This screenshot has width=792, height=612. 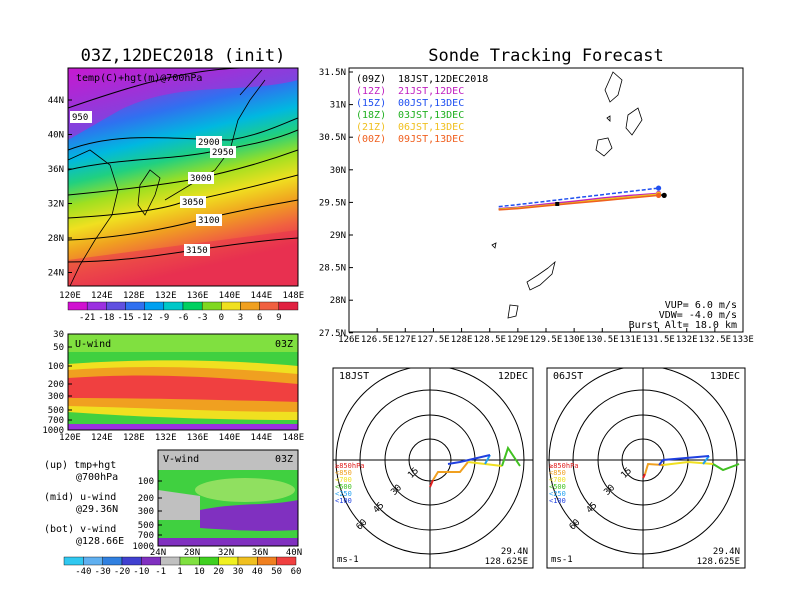 What do you see at coordinates (338, 236) in the screenshot?
I see `lat-tick-label: 29N` at bounding box center [338, 236].